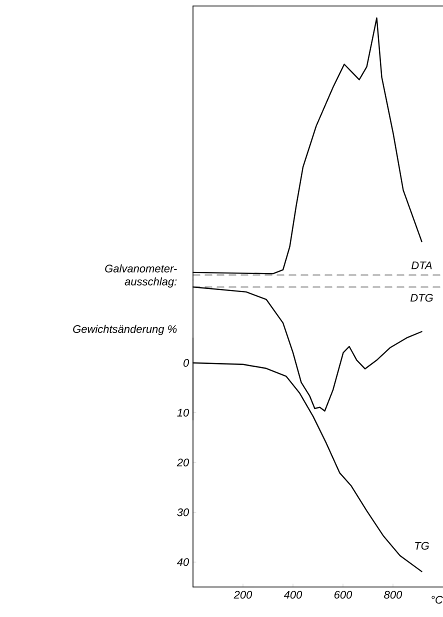 The image size is (443, 617). What do you see at coordinates (437, 600) in the screenshot?
I see `x-axis-title: °C` at bounding box center [437, 600].